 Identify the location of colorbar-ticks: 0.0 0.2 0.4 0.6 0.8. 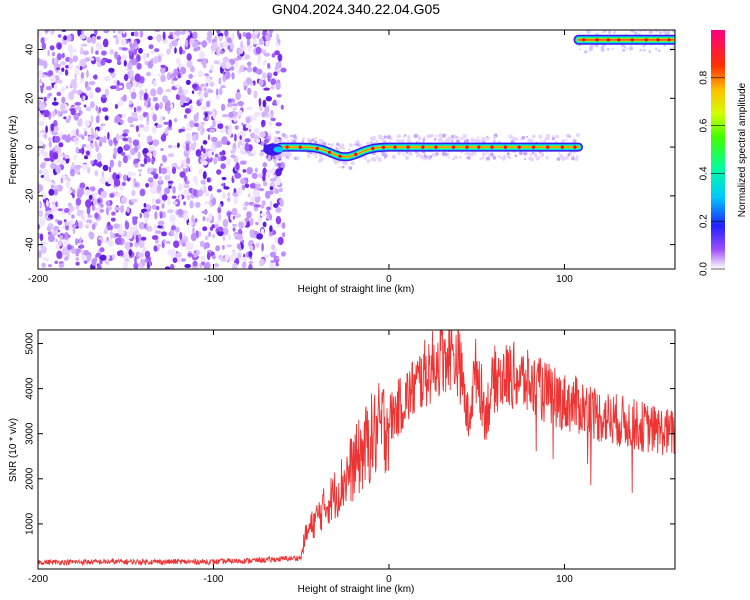
(712, 173).